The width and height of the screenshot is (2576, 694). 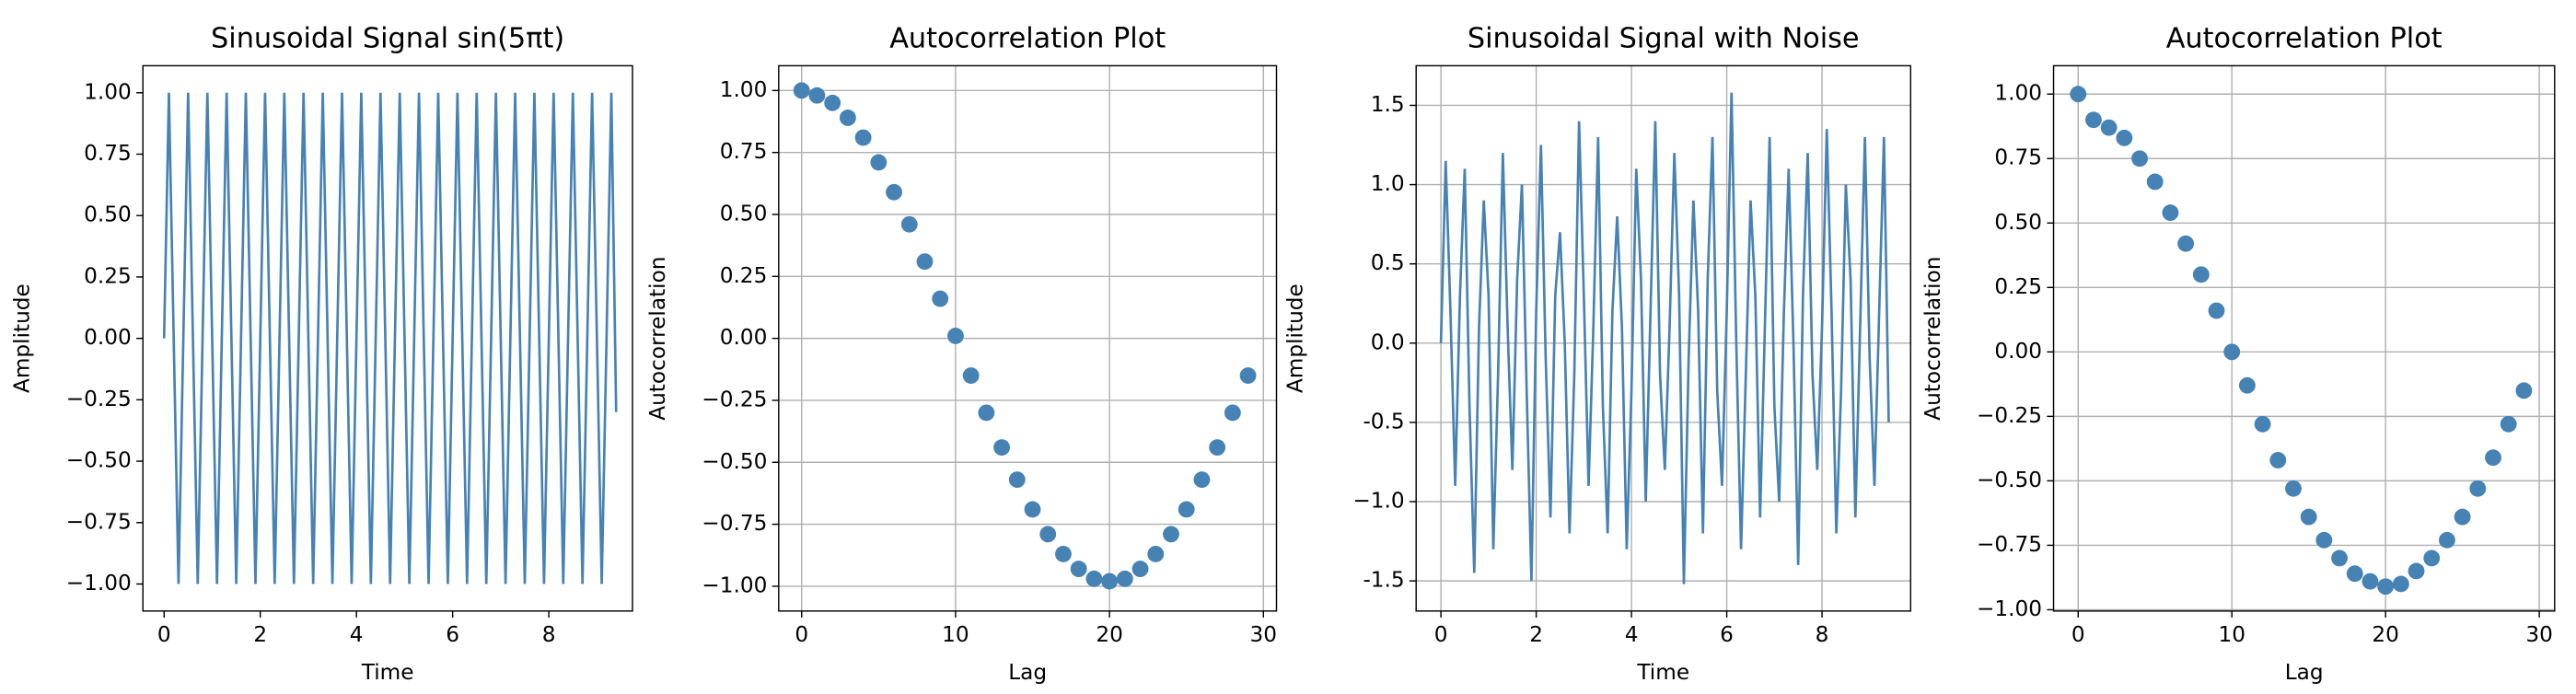 I want to click on x-tick-label: 20, so click(x=1109, y=634).